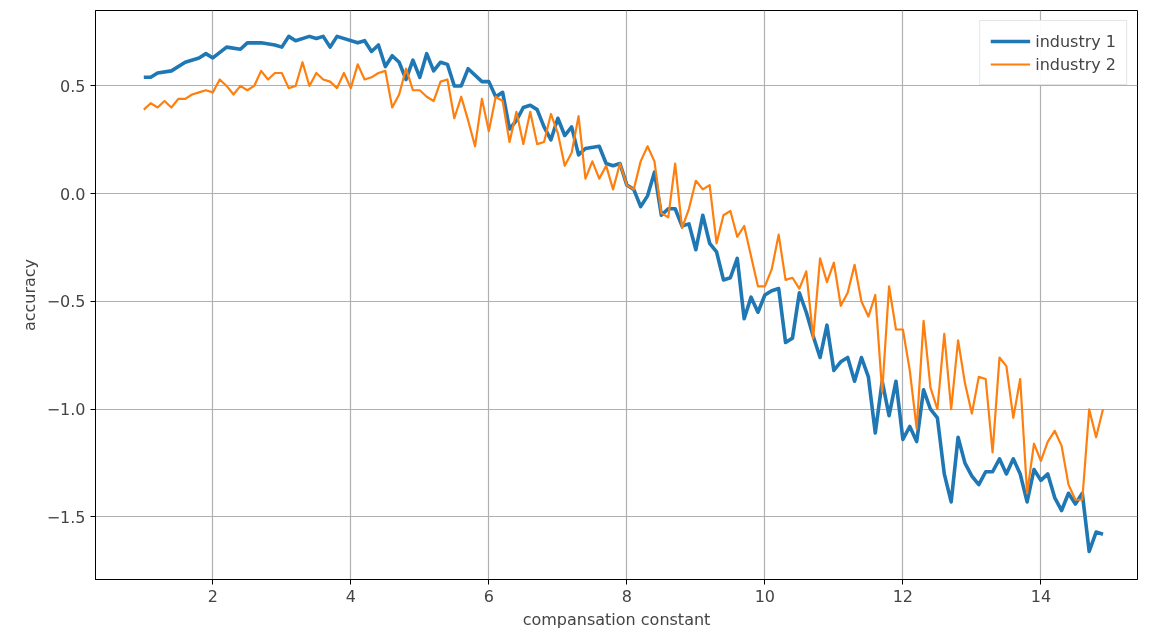 Image resolution: width=1151 pixels, height=639 pixels. Describe the element at coordinates (616, 619) in the screenshot. I see `x-axis-title: compansation constant` at that location.